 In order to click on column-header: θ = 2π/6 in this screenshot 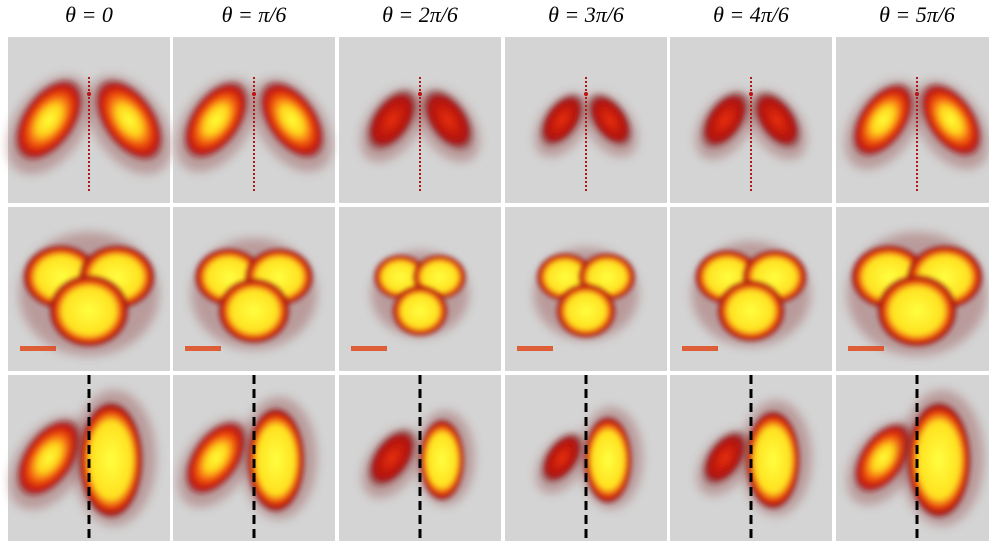, I will do `click(420, 14)`.